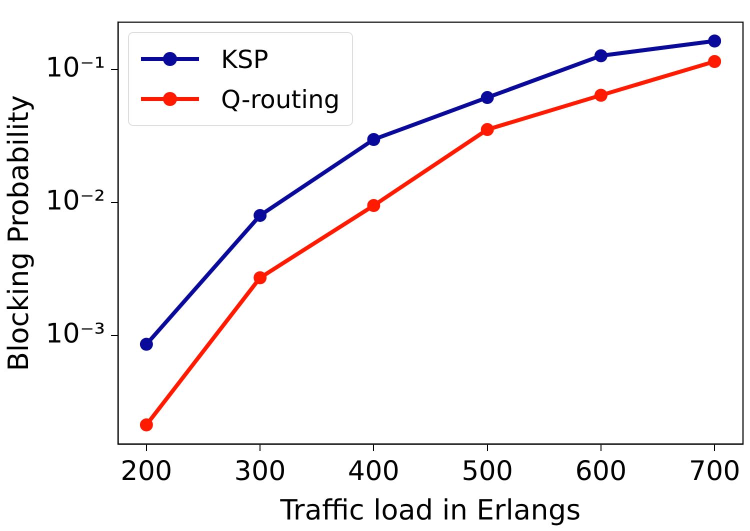 The image size is (750, 531). What do you see at coordinates (76, 334) in the screenshot?
I see `y-tick-label: 10⁻³` at bounding box center [76, 334].